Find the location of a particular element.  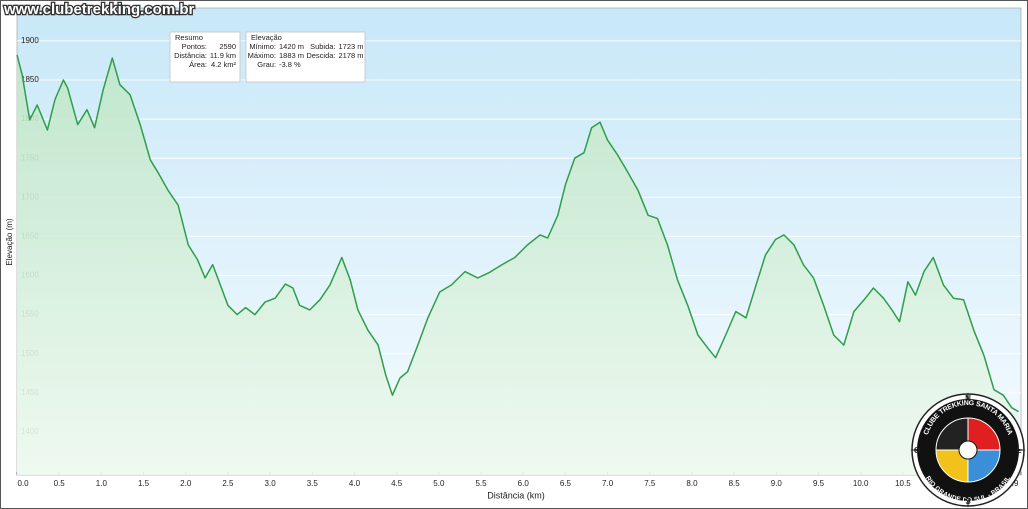

x-tick-label: 8.5 is located at coordinates (735, 483).